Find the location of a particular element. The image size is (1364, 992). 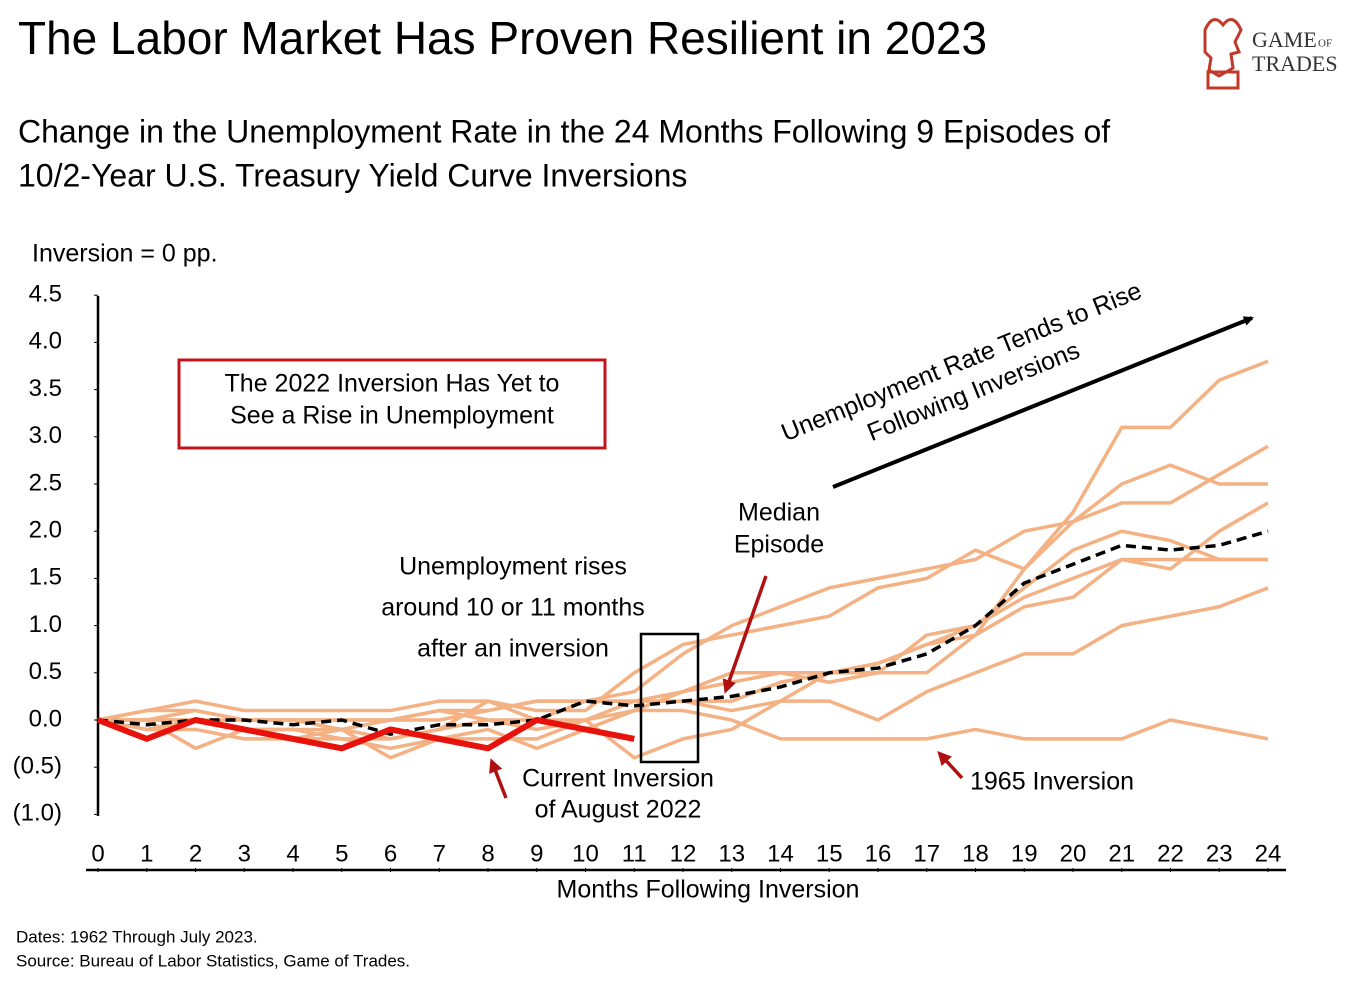

x-tick-label: 18 is located at coordinates (975, 853).